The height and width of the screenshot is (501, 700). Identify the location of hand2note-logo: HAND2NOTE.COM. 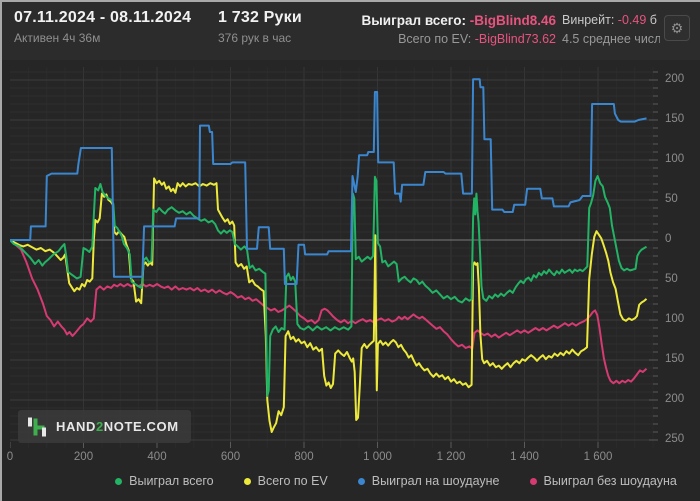
(104, 426).